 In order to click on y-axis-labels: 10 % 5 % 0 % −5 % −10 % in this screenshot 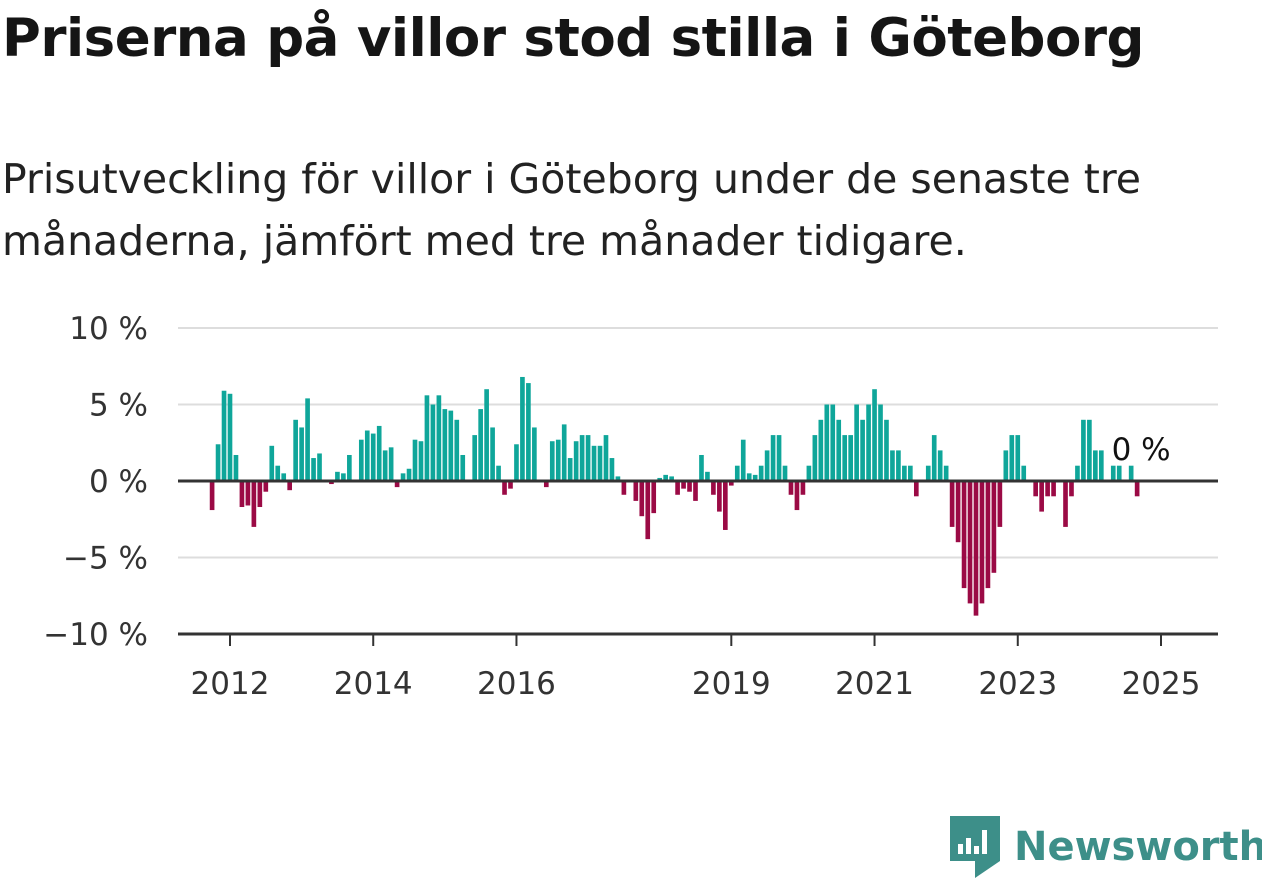, I will do `click(95, 482)`.